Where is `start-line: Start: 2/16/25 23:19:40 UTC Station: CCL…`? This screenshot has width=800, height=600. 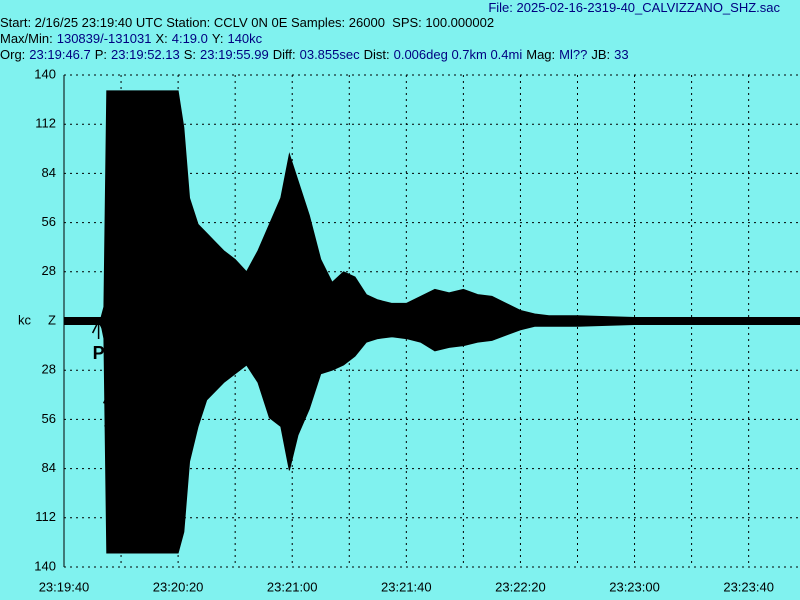 start-line: Start: 2/16/25 23:19:40 UTC Station: CCL… is located at coordinates (247, 22).